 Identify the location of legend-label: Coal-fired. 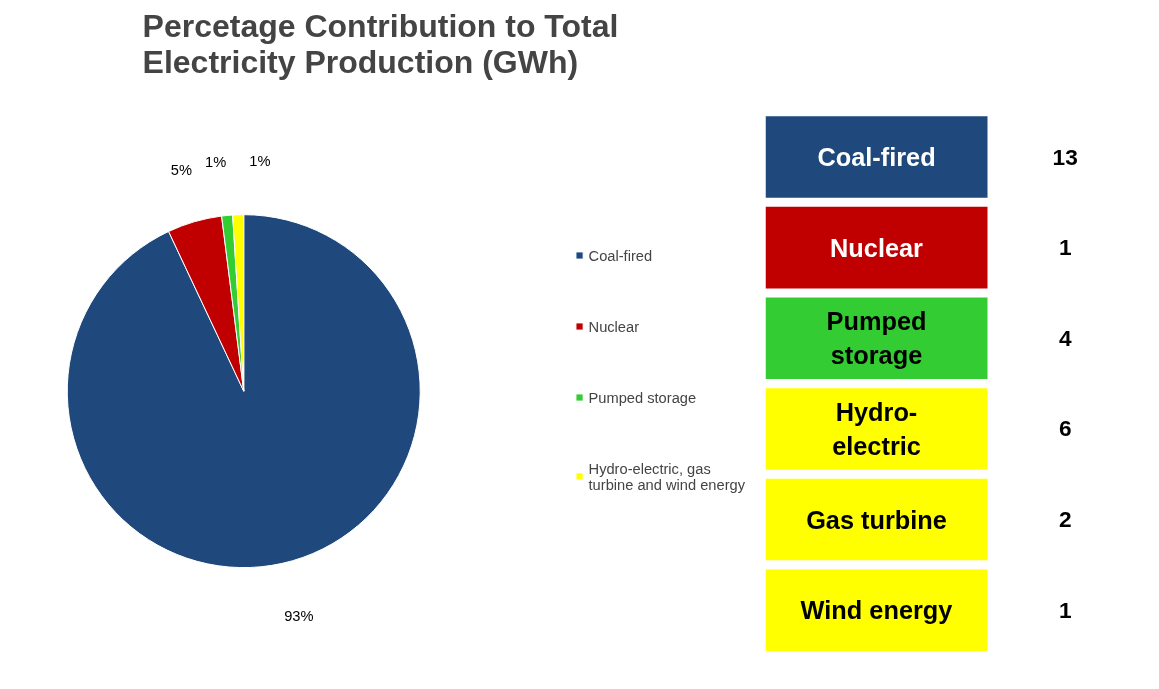
(620, 255).